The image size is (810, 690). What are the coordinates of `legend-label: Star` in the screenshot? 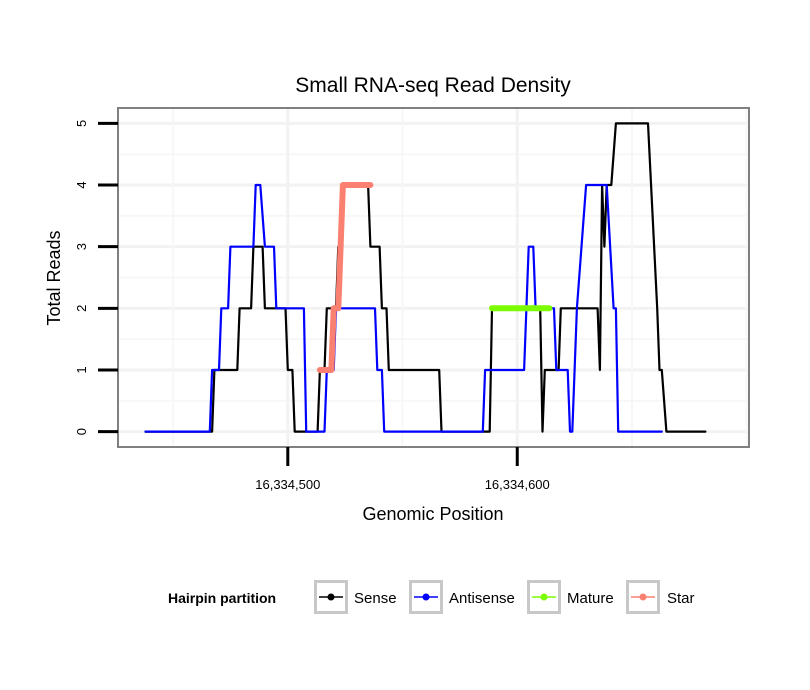 It's located at (681, 598).